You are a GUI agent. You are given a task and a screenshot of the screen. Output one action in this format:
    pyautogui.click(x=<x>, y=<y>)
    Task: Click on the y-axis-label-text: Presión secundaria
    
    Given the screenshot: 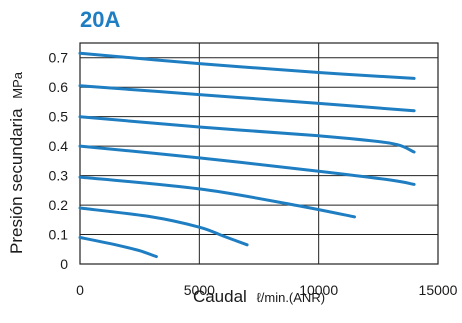 What is the action you would take?
    pyautogui.click(x=16, y=181)
    